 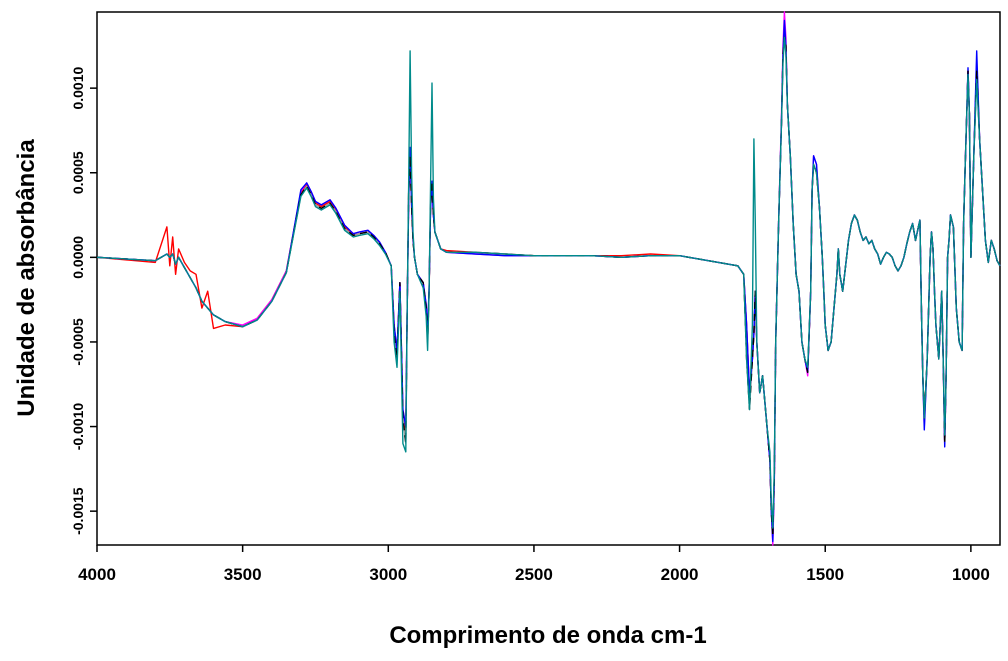 What do you see at coordinates (971, 574) in the screenshot?
I see `x-tick-label: 1000` at bounding box center [971, 574].